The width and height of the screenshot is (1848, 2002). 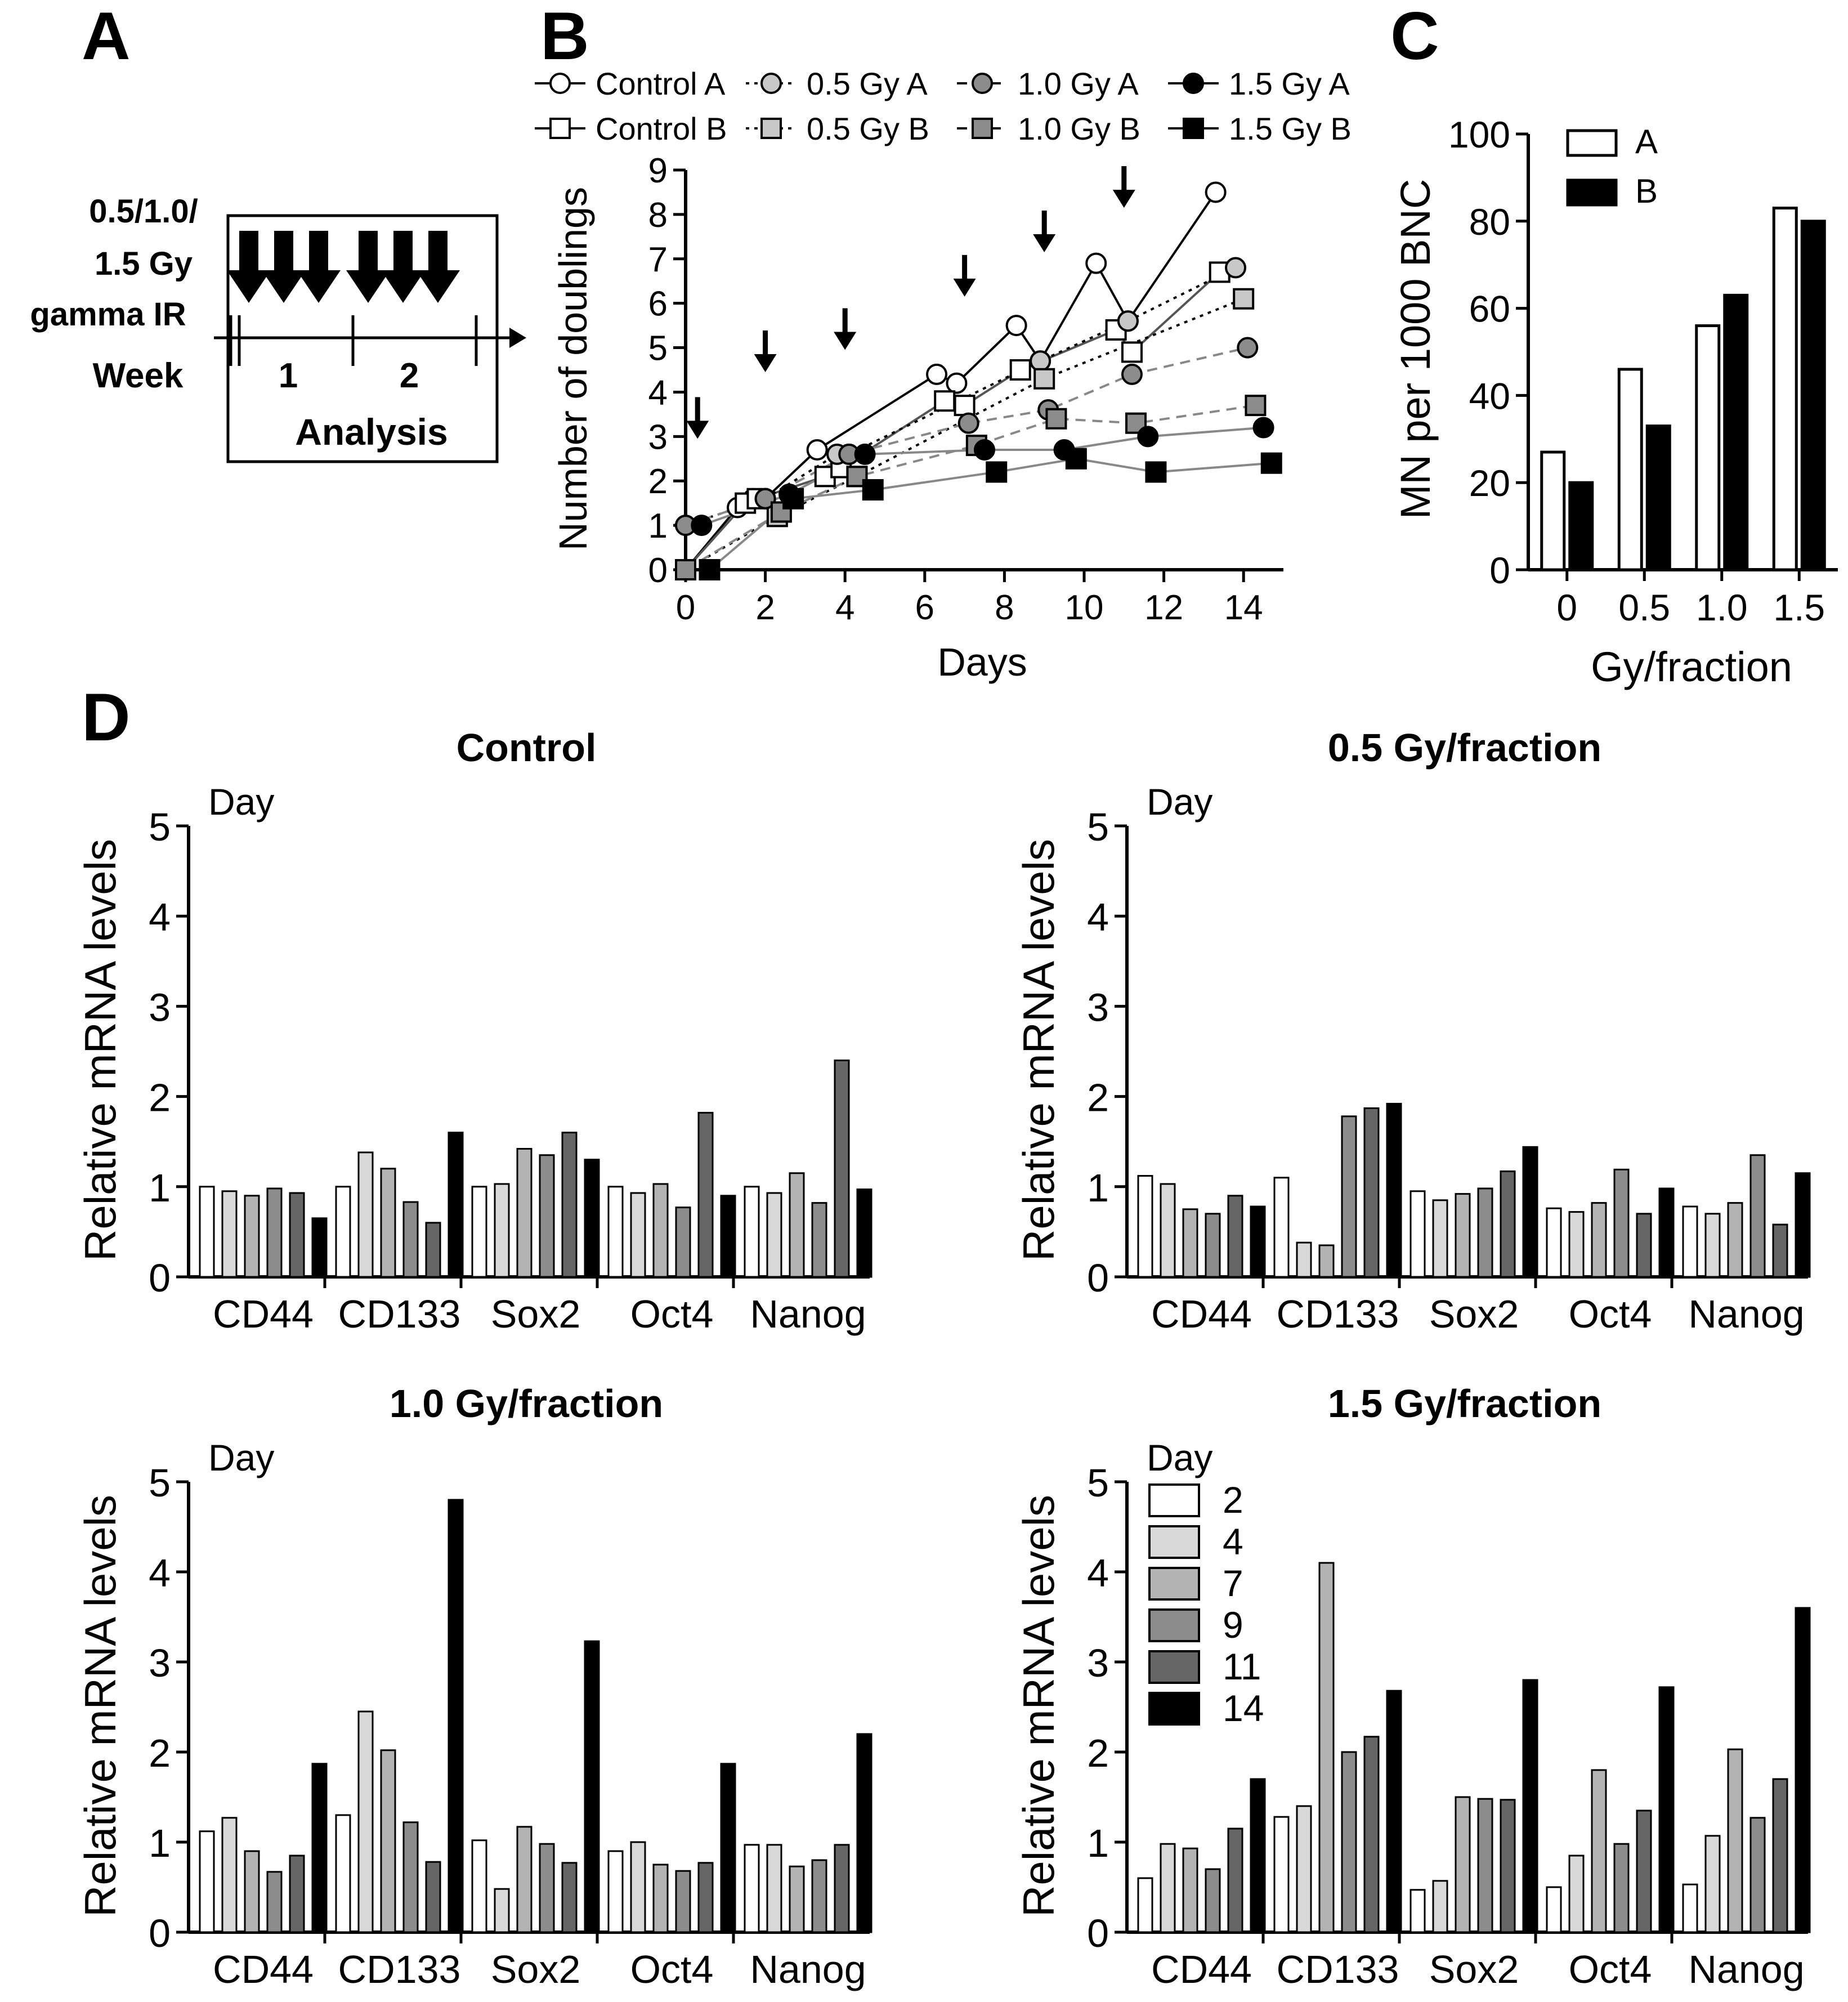 I want to click on panel-b-legend-label: 1.5 Gy A, so click(x=1289, y=83).